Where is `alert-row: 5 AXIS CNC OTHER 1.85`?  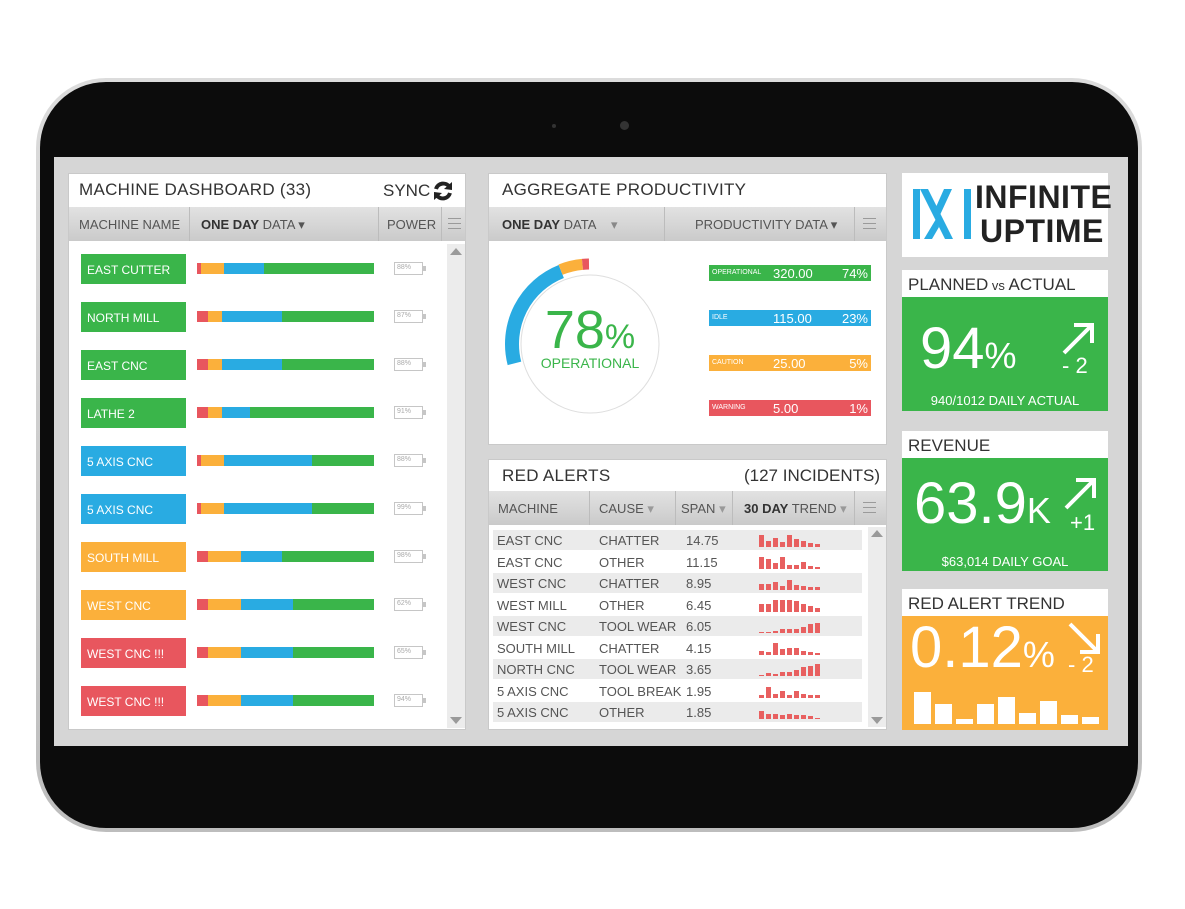 alert-row: 5 AXIS CNC OTHER 1.85 is located at coordinates (677, 712).